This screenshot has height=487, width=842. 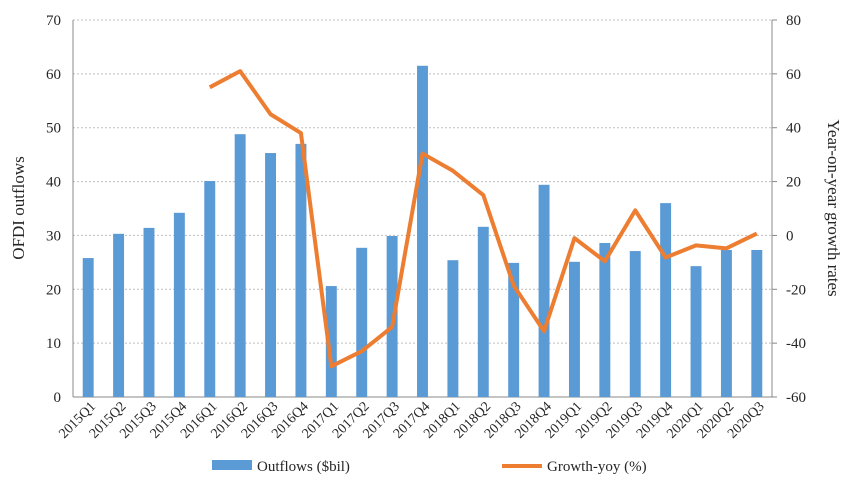 What do you see at coordinates (53, 290) in the screenshot?
I see `y-tick-label: 20` at bounding box center [53, 290].